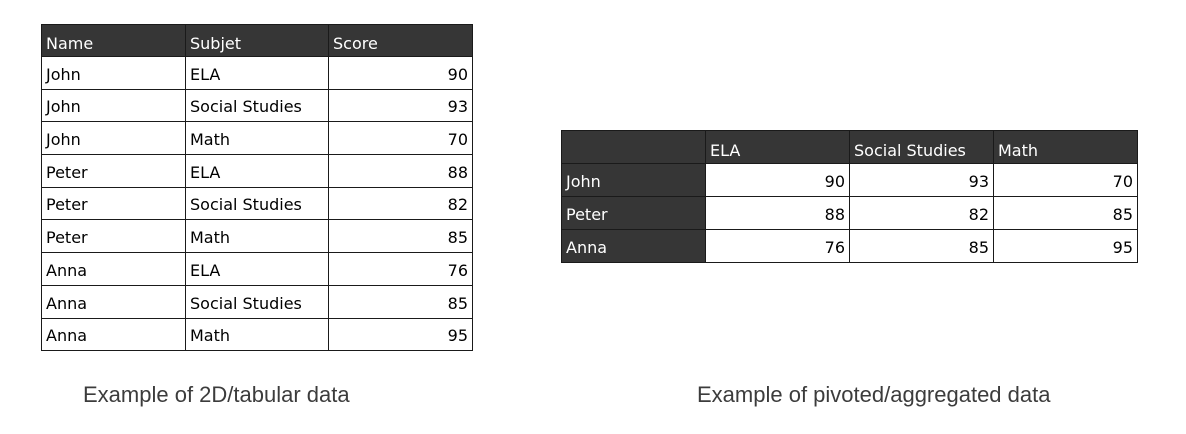 Image resolution: width=1186 pixels, height=434 pixels. Describe the element at coordinates (633, 180) in the screenshot. I see `pivot-row-header: John` at that location.